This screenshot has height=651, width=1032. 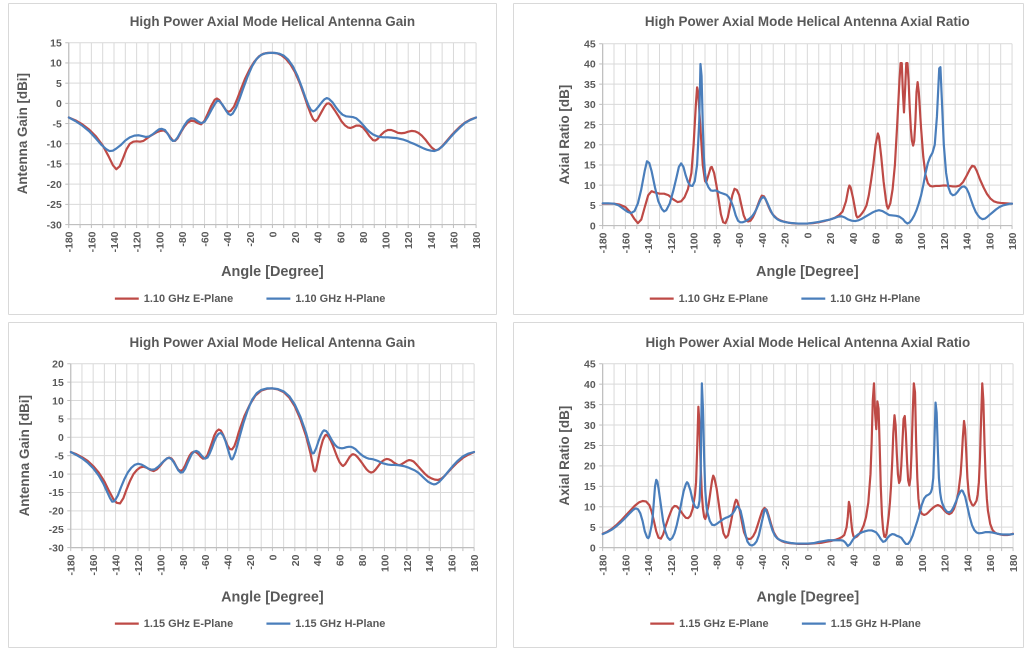 What do you see at coordinates (56, 475) in the screenshot?
I see `y-tick-label: -10` at bounding box center [56, 475].